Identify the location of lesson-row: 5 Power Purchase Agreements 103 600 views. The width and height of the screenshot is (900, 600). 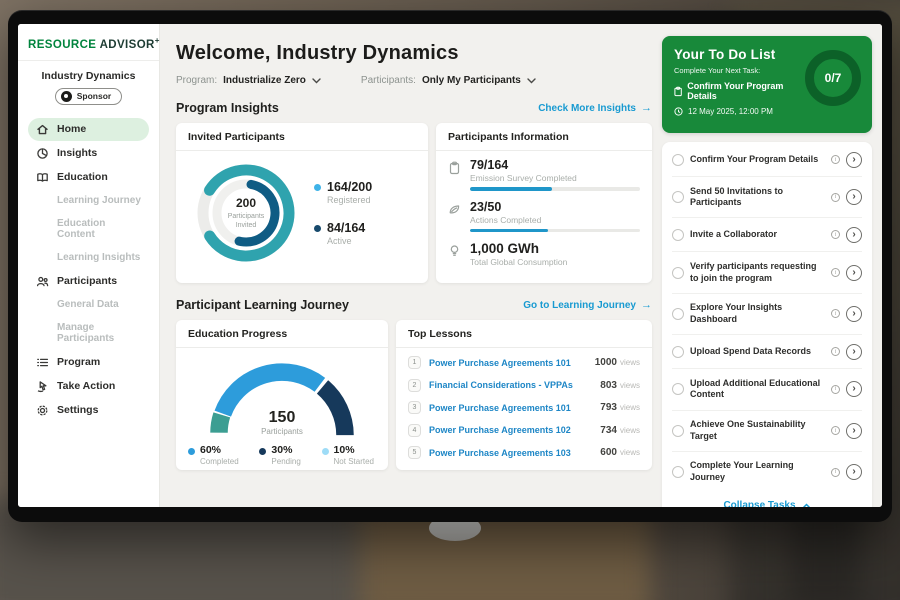
(524, 452).